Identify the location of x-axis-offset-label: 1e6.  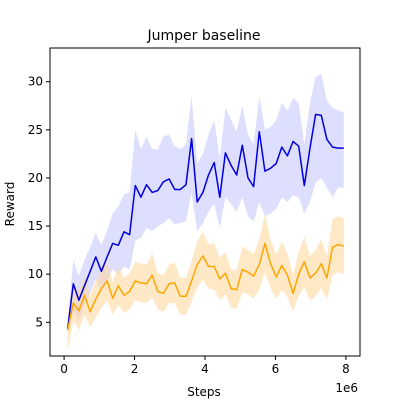
(346, 388).